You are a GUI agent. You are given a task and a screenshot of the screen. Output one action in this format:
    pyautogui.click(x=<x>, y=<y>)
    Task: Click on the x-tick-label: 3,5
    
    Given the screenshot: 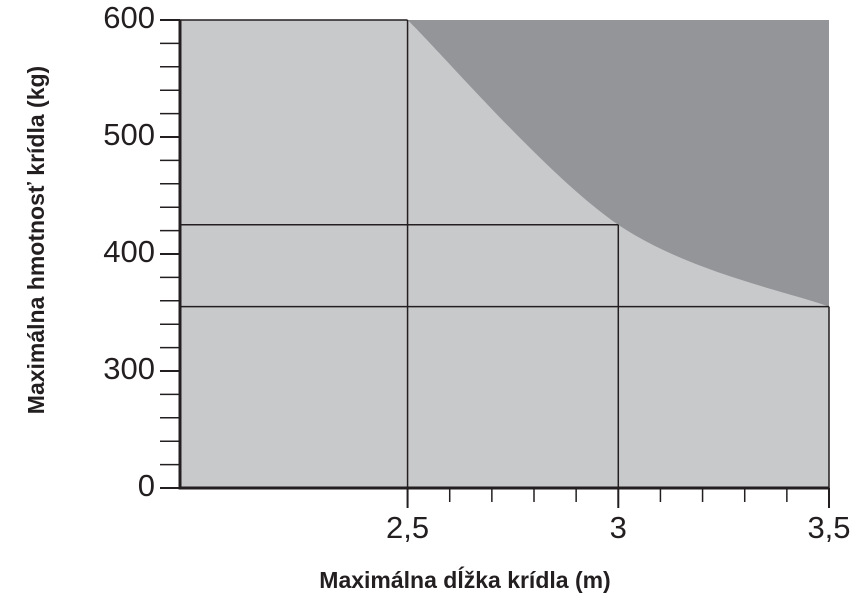 What is the action you would take?
    pyautogui.click(x=828, y=527)
    